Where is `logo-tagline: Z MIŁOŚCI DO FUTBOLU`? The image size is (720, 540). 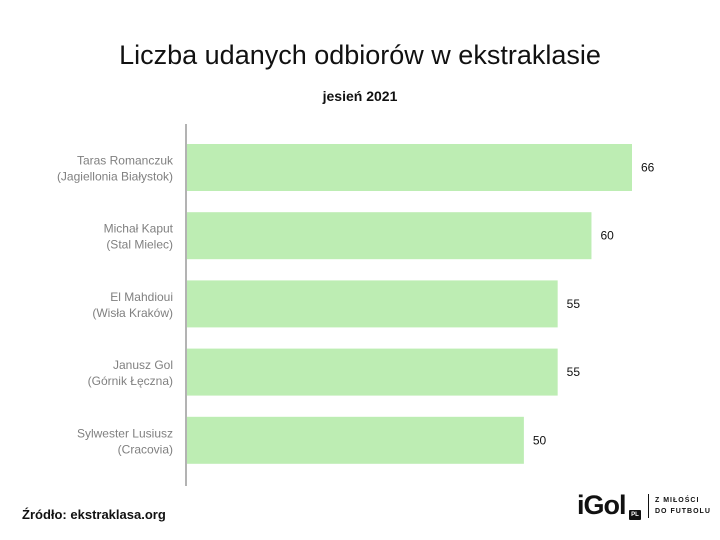 logo-tagline: Z MIŁOŚCI DO FUTBOLU is located at coordinates (687, 506).